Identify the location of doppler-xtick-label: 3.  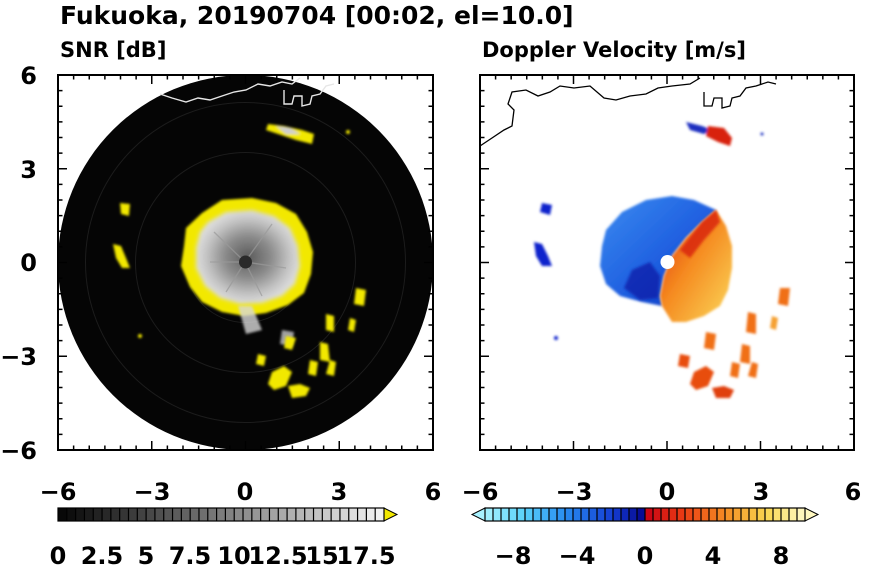
(761, 492).